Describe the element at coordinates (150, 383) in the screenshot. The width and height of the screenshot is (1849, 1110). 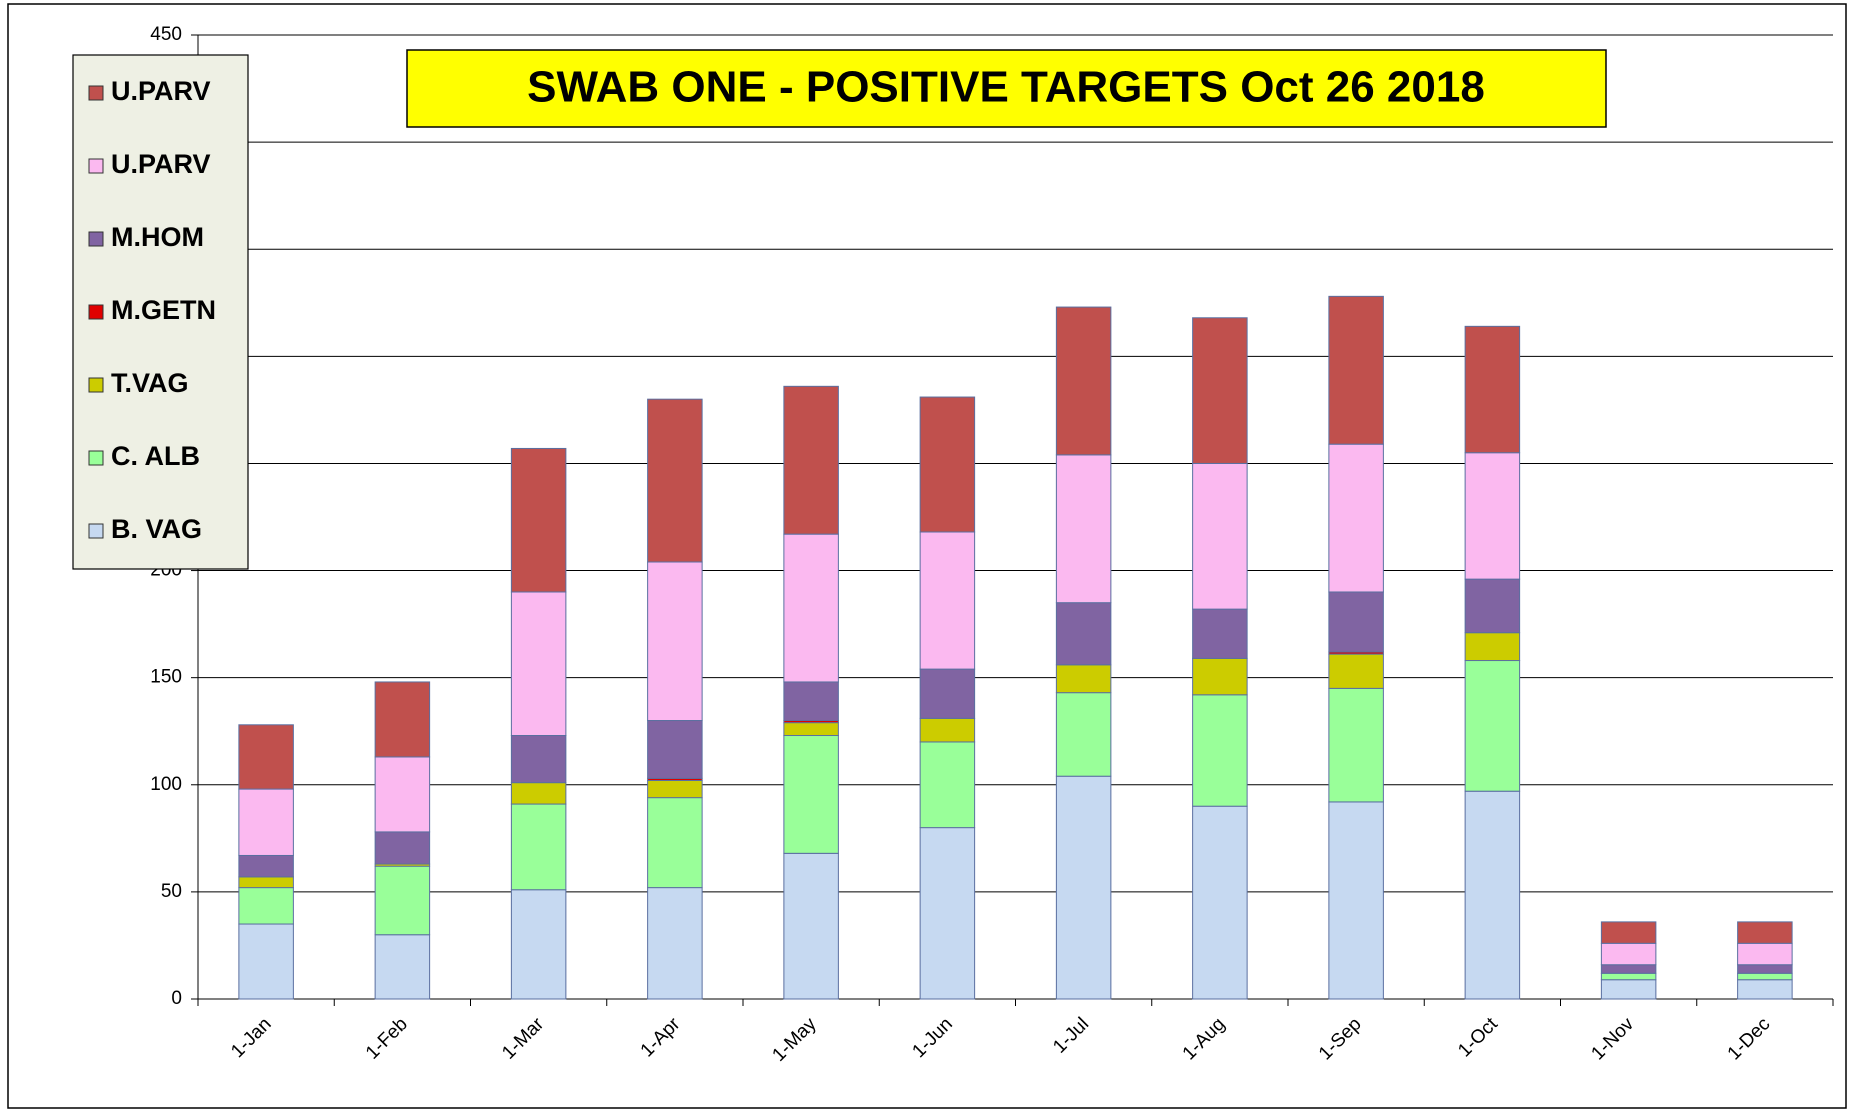
I see `legend-label: T.VAG` at that location.